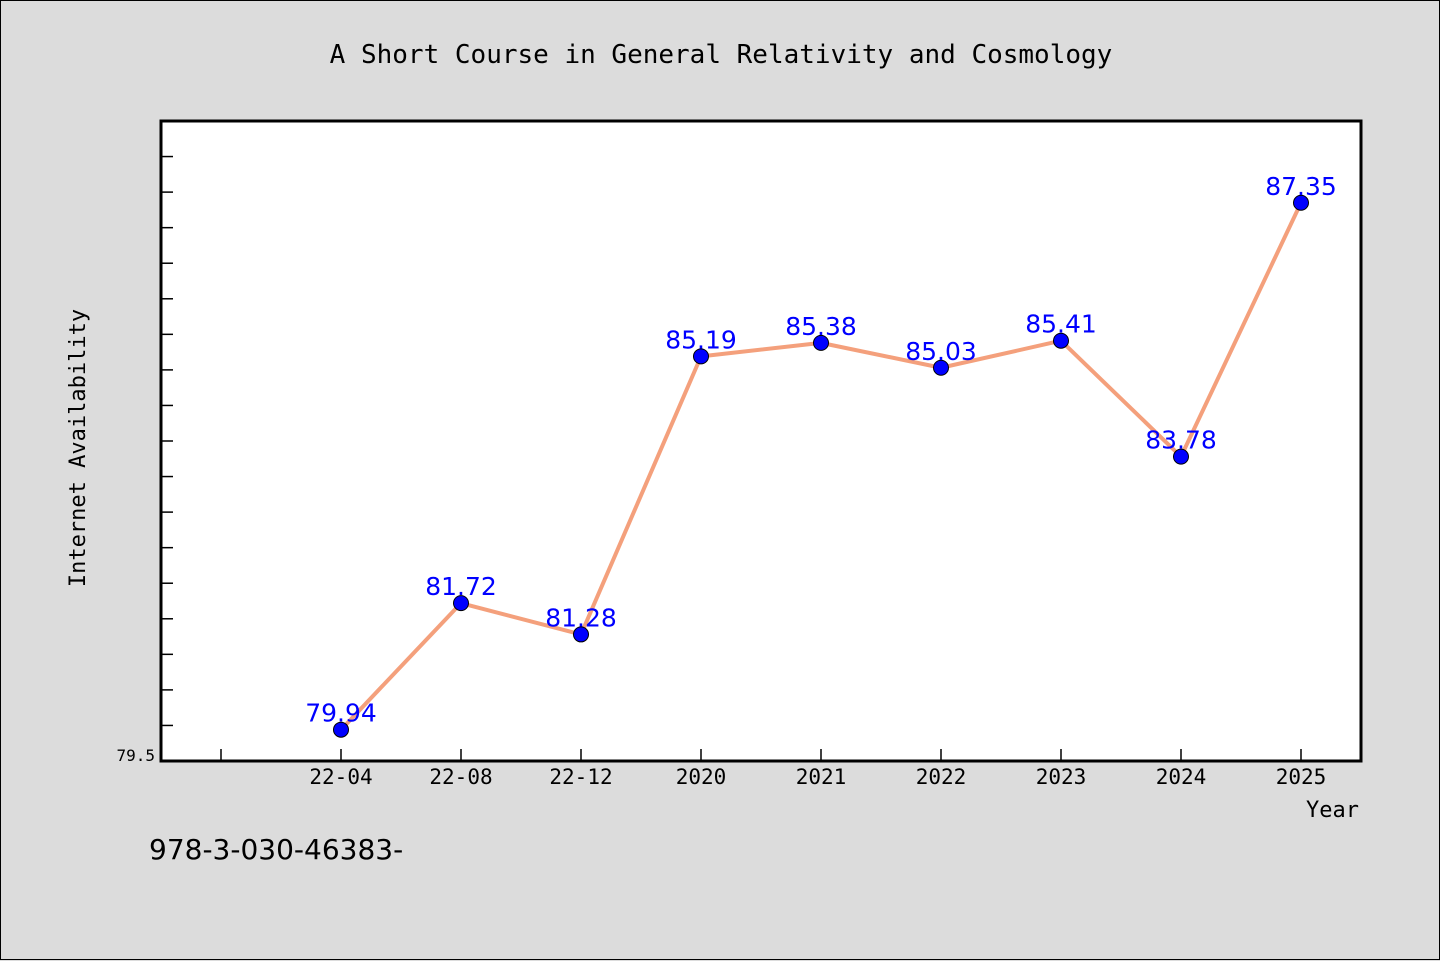 This screenshot has height=961, width=1440. I want to click on data-label: 81.28, so click(581, 617).